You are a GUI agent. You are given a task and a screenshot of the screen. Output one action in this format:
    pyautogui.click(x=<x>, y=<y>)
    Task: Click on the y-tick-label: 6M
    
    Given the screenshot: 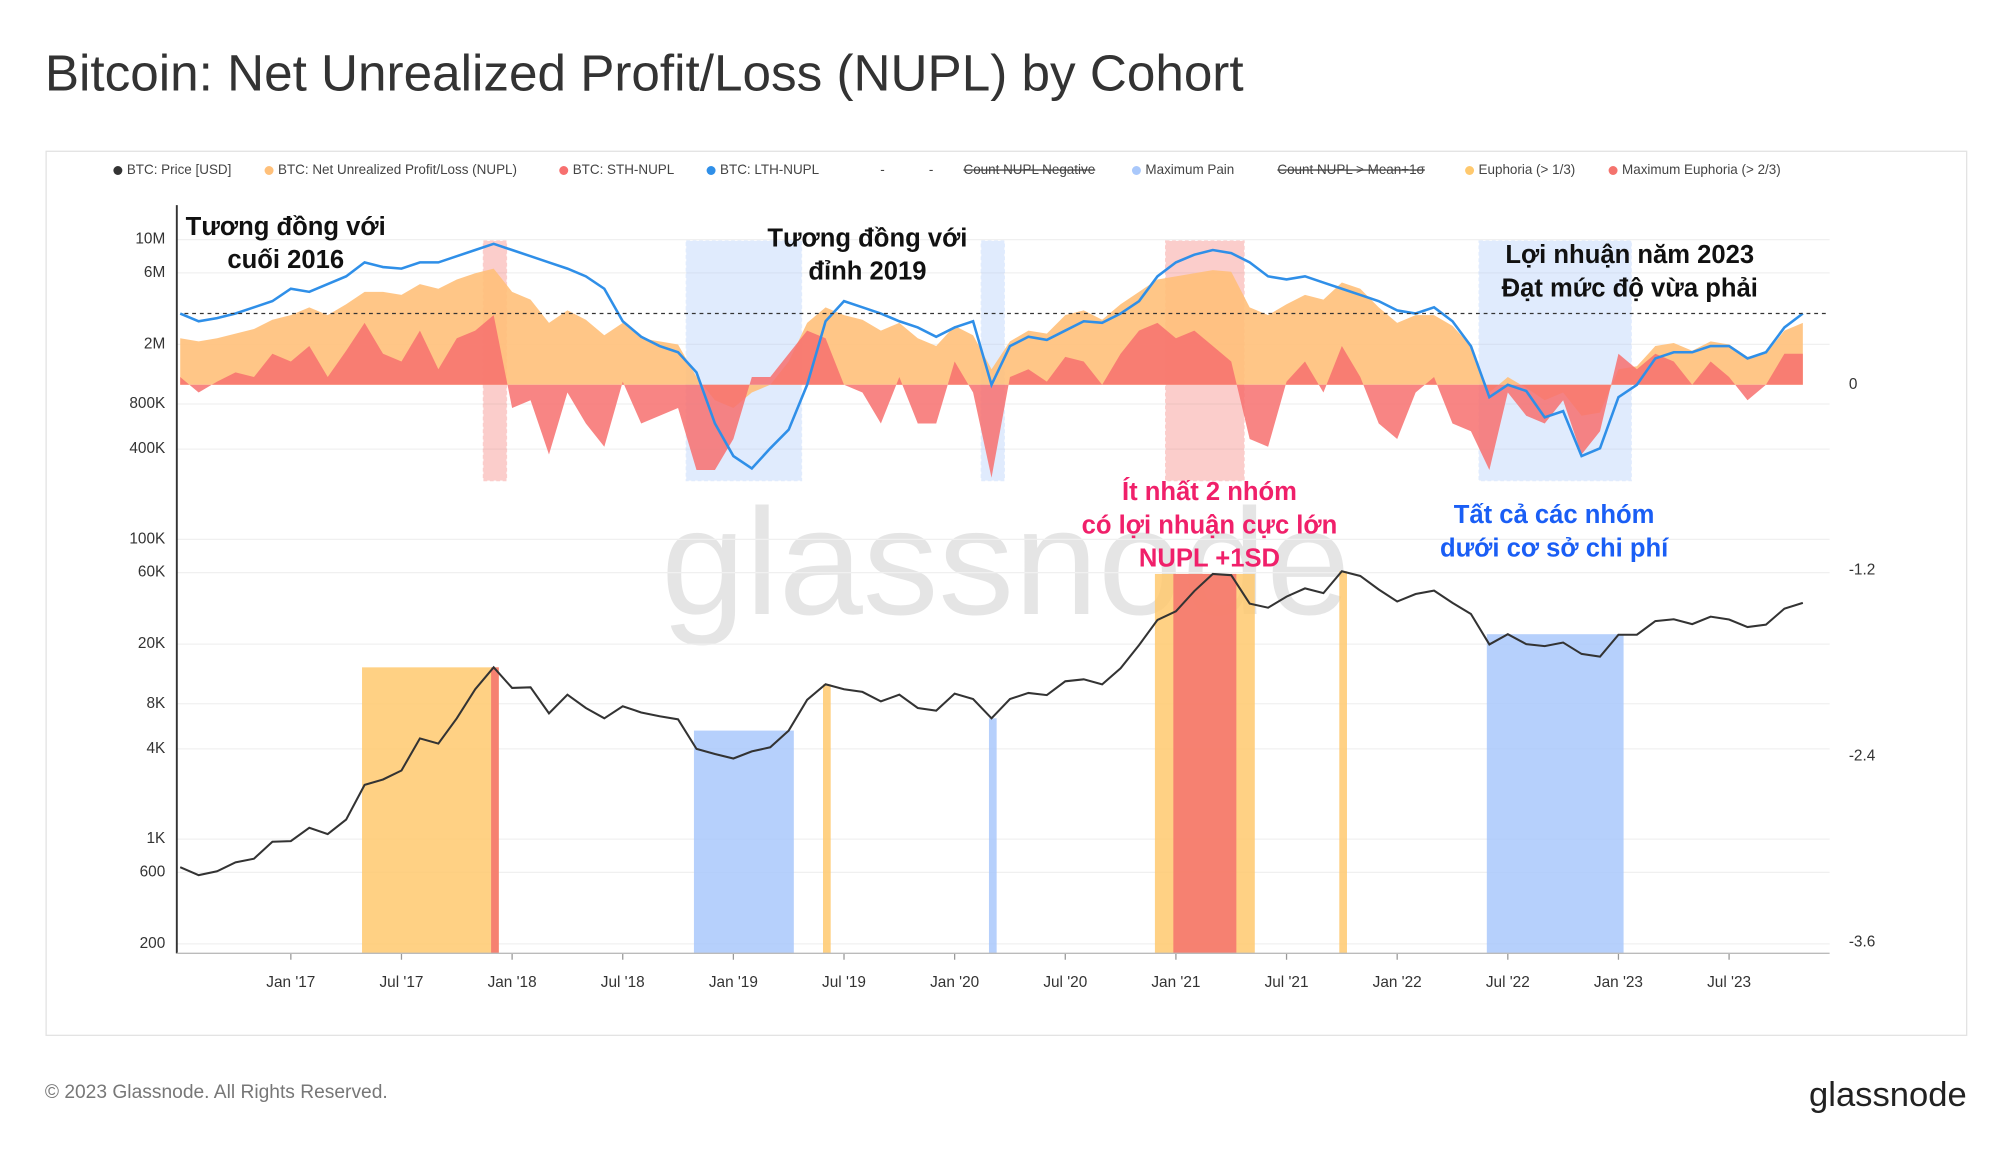 What is the action you would take?
    pyautogui.click(x=154, y=272)
    